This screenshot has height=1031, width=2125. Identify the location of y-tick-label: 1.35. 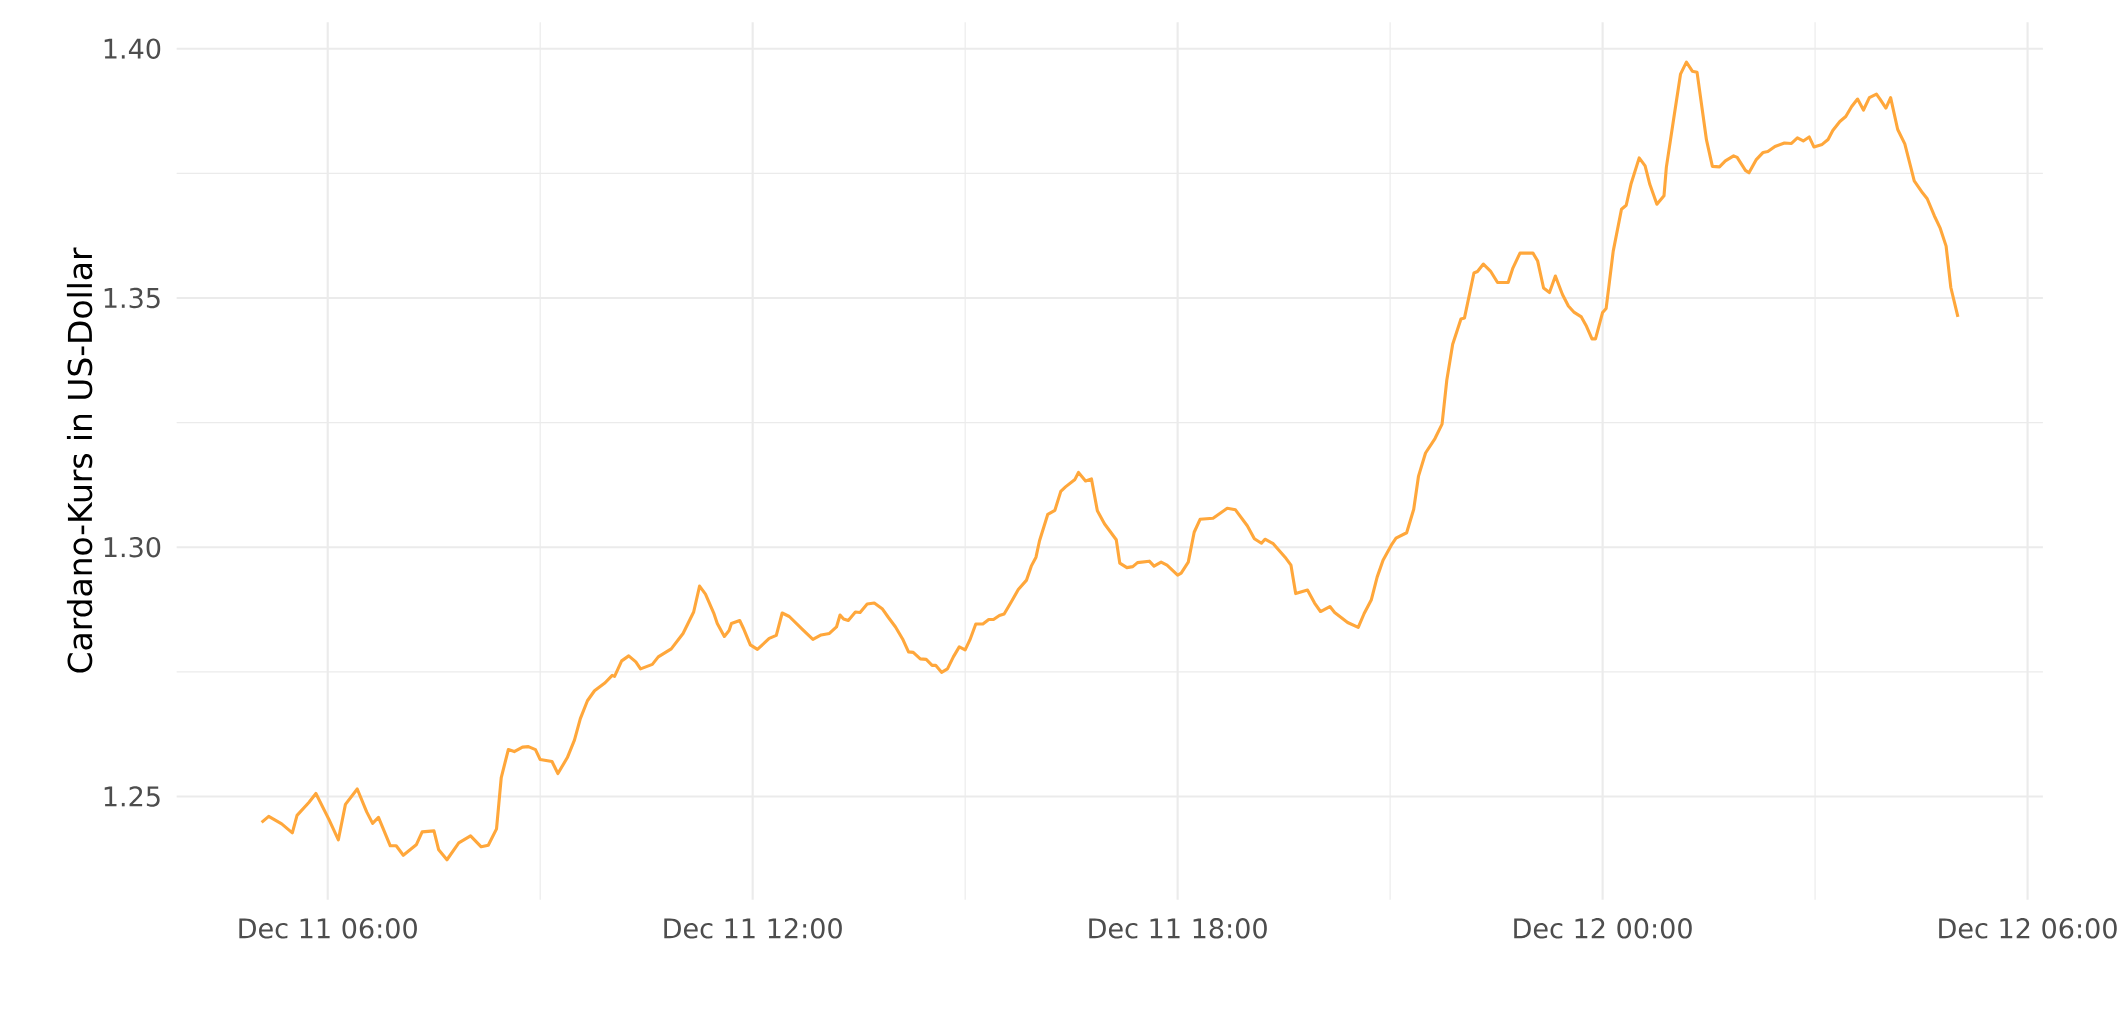
(132, 298).